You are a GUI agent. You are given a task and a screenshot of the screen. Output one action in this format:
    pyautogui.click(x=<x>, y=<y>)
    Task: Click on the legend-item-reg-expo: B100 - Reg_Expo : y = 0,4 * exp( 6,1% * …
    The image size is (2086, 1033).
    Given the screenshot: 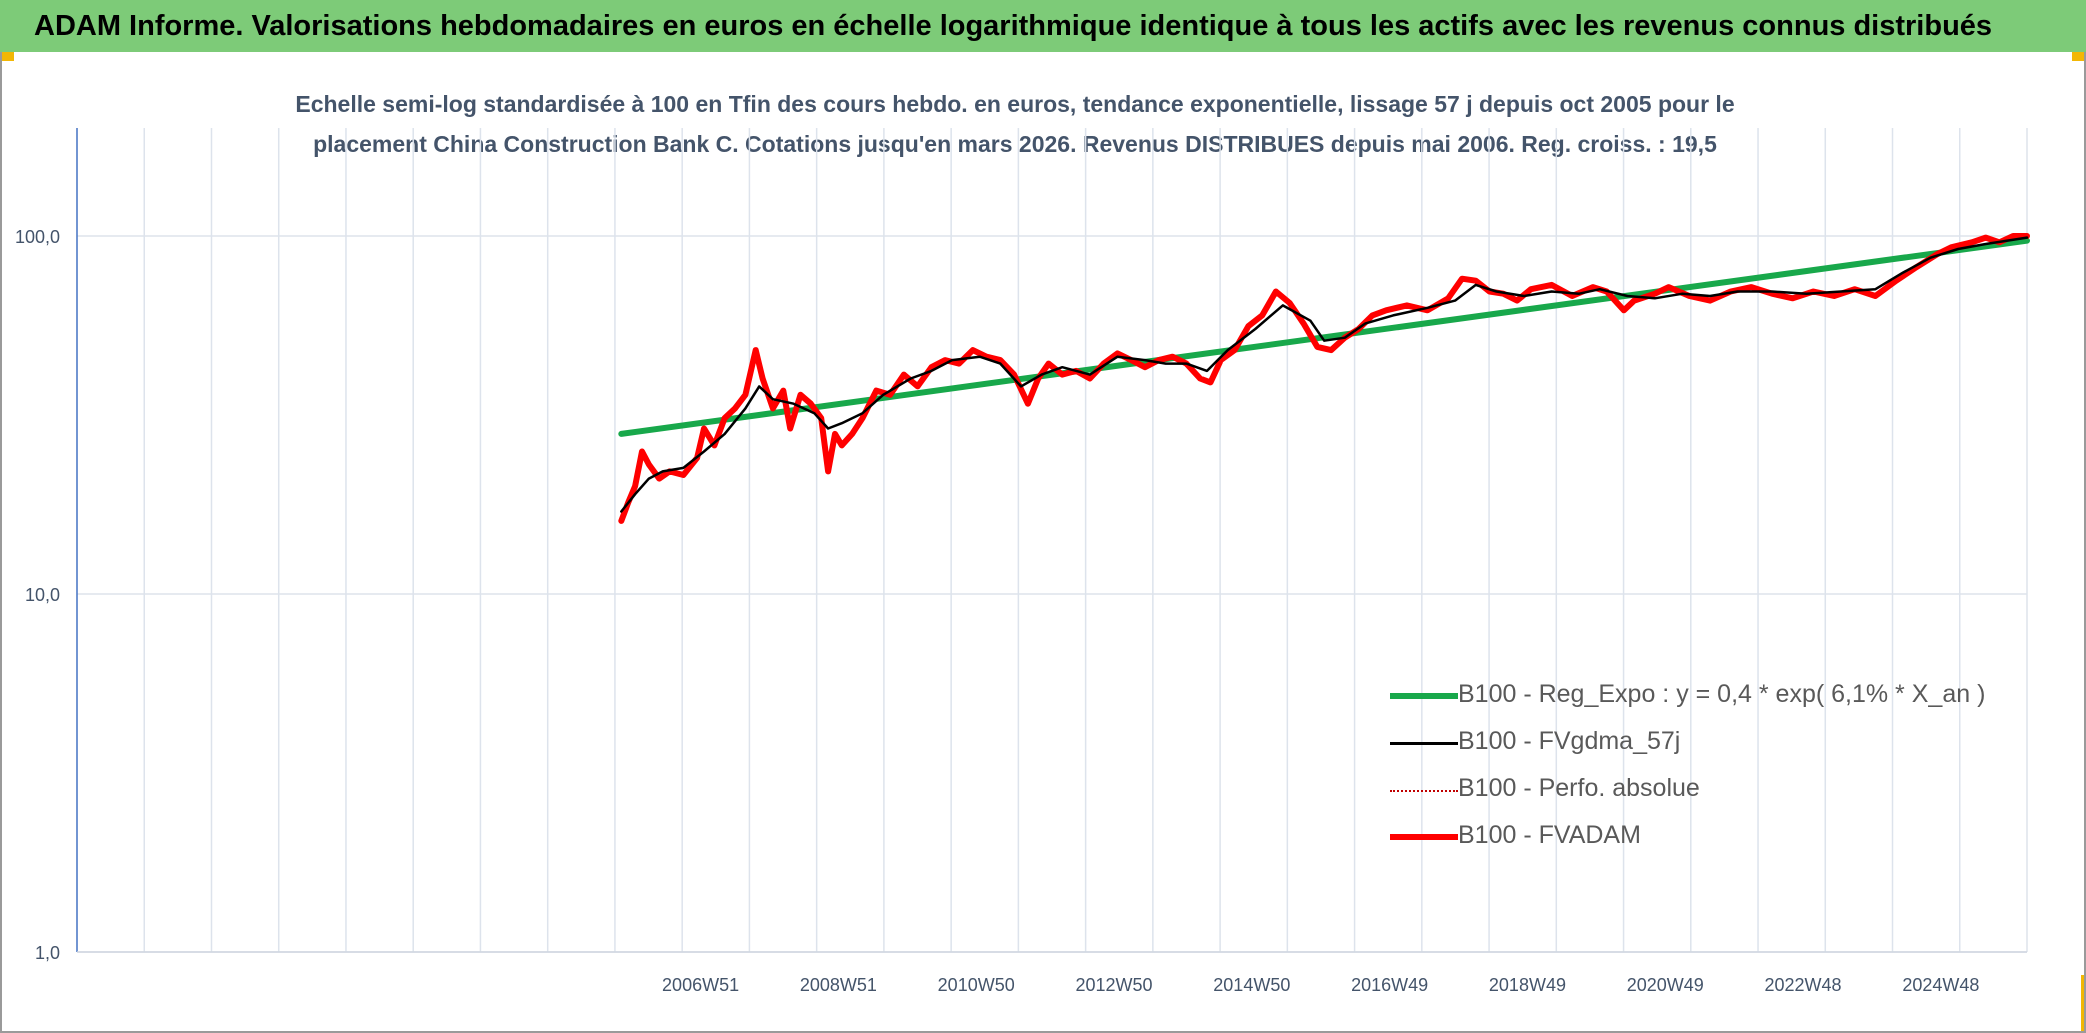 What is the action you would take?
    pyautogui.click(x=1690, y=696)
    